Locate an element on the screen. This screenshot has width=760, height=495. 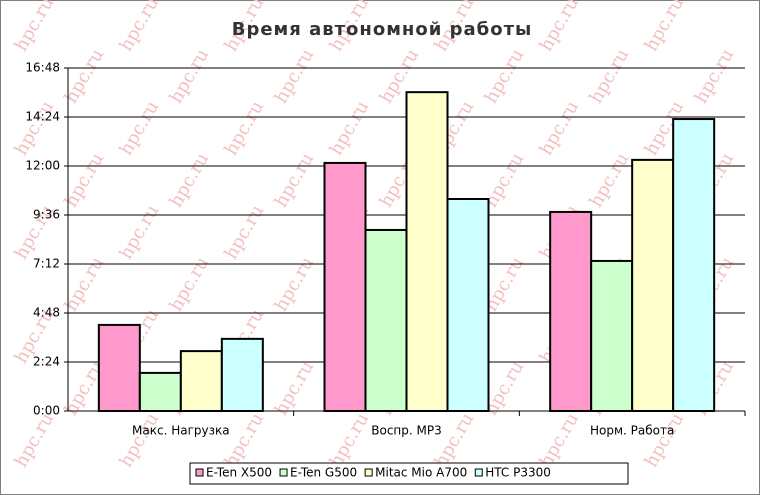
legend-label: HTC P3300 is located at coordinates (518, 473).